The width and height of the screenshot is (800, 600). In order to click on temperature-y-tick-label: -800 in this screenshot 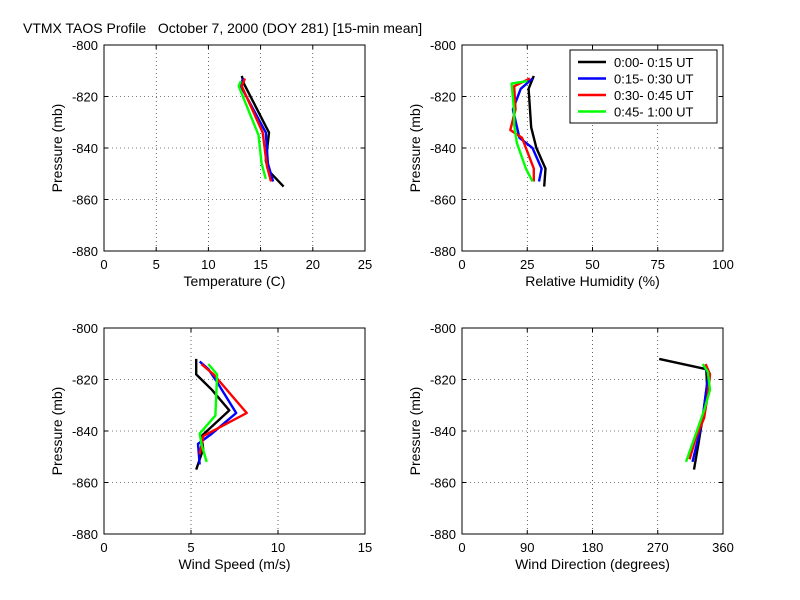, I will do `click(85, 45)`.